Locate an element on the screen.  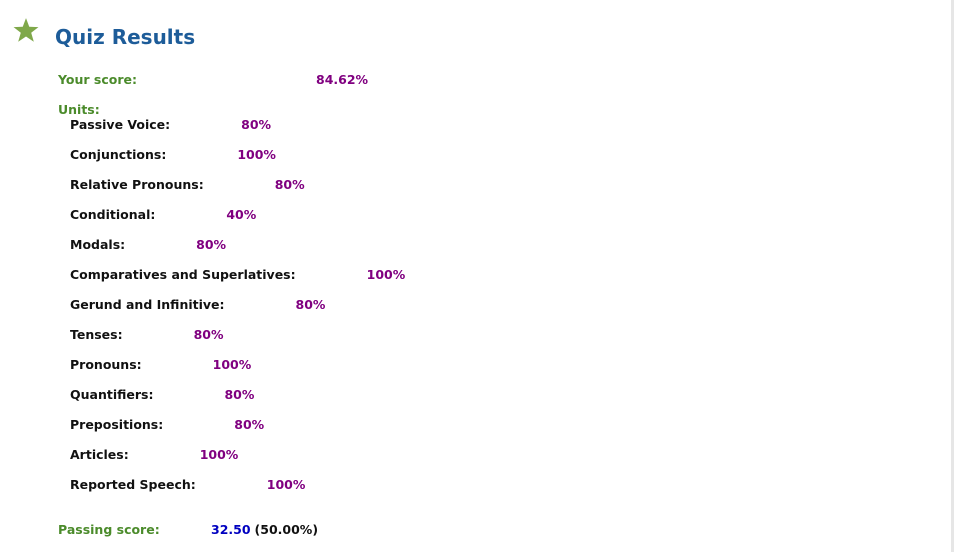
unit-score: 40% is located at coordinates (241, 214).